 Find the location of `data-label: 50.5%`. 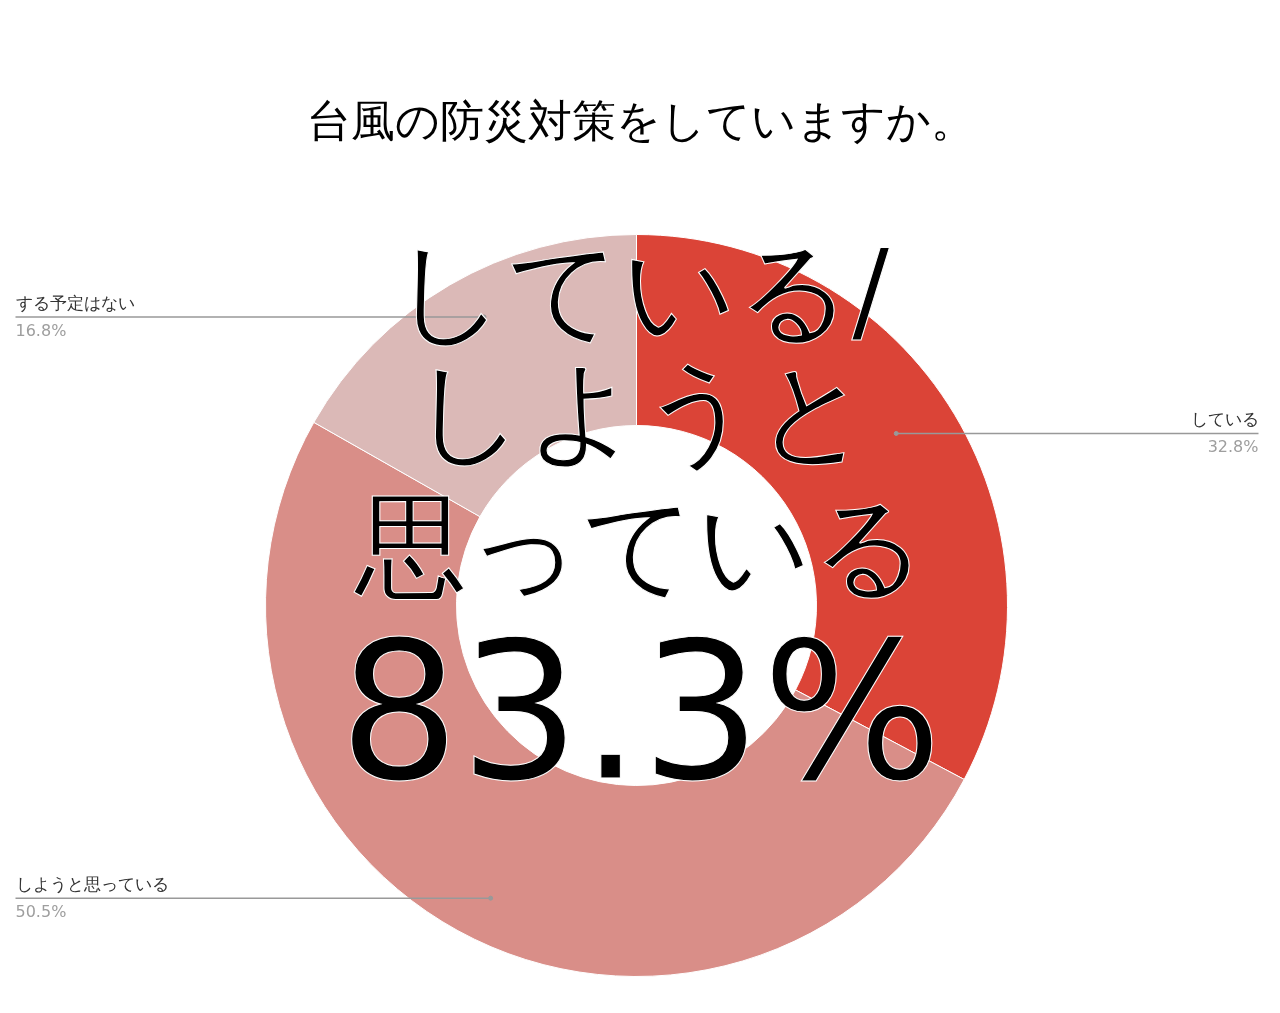

data-label: 50.5% is located at coordinates (41, 912).